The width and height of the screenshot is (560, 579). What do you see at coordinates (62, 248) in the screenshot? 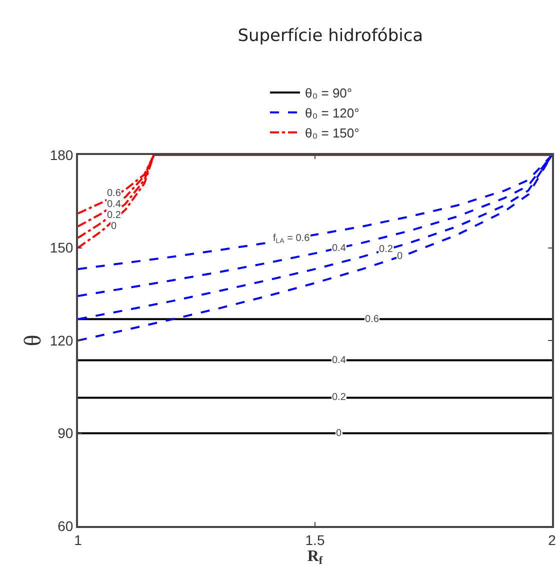
I see `y-tick-label: 150` at bounding box center [62, 248].